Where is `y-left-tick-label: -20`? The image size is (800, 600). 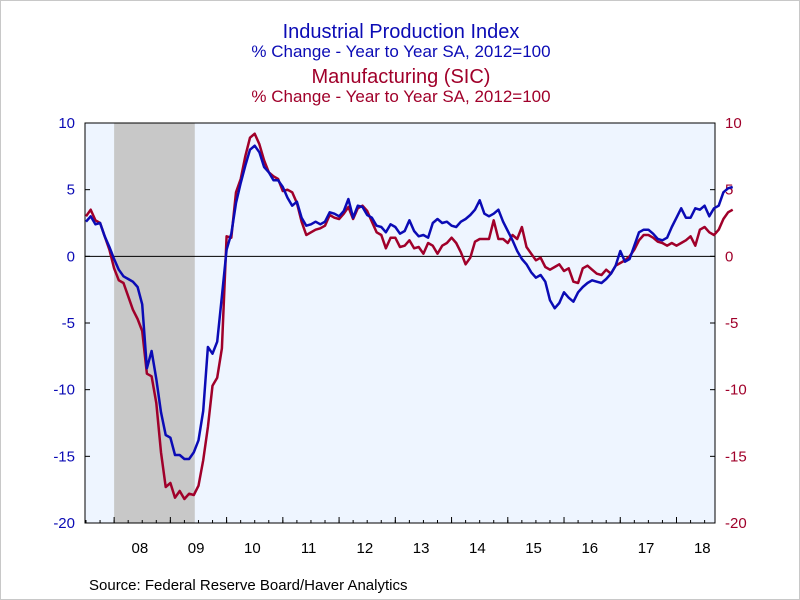
y-left-tick-label: -20 is located at coordinates (64, 523).